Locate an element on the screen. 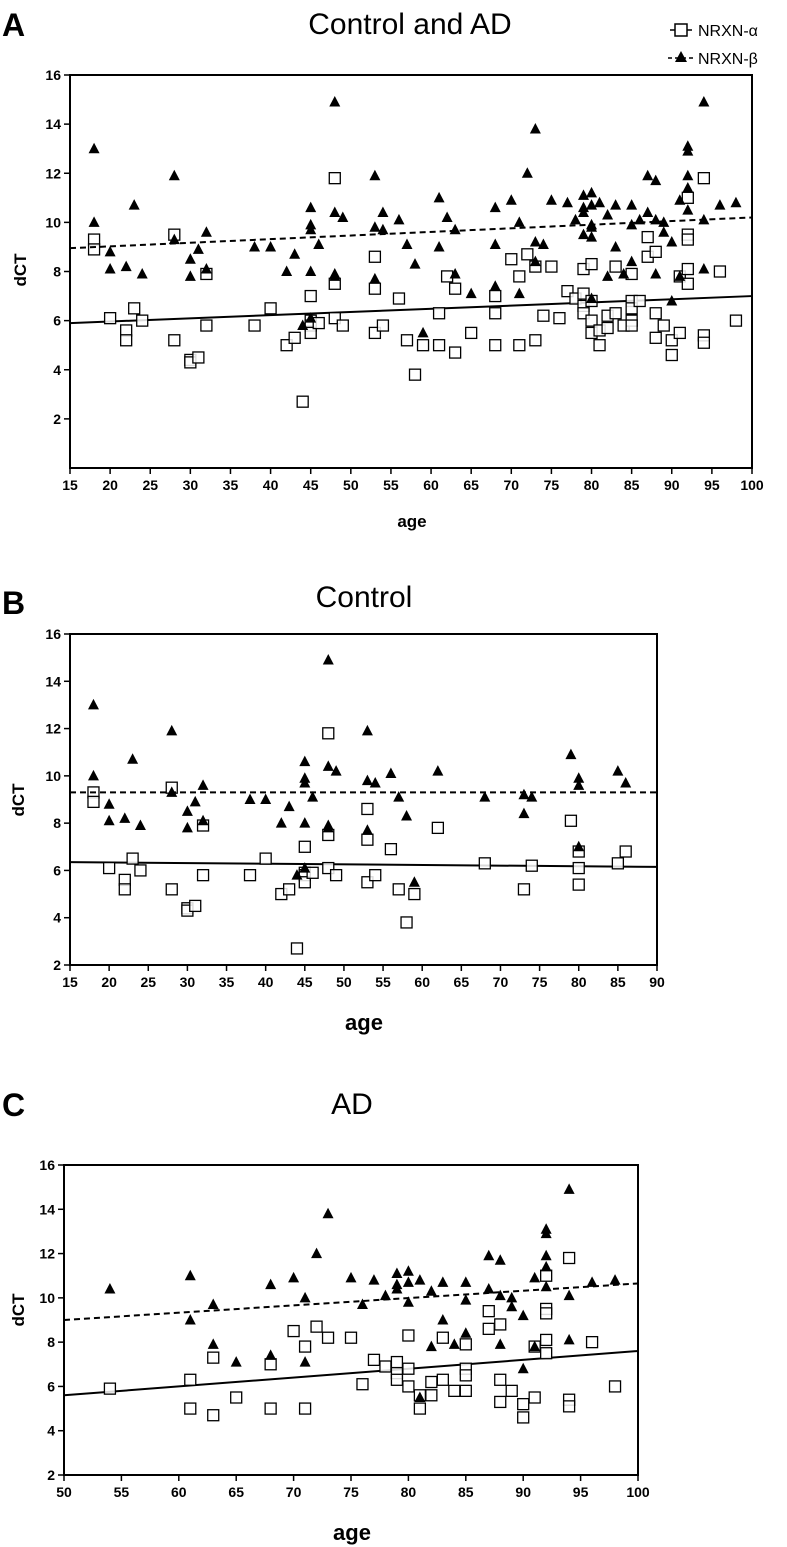 This screenshot has width=787, height=1547. x-tick-label: 55 is located at coordinates (383, 982).